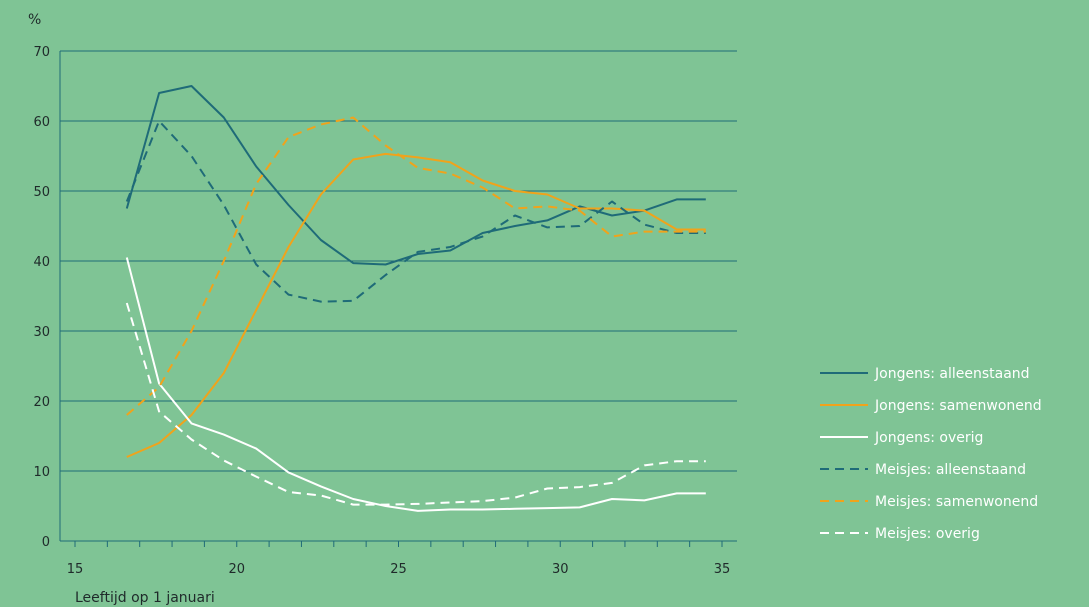 The image size is (1089, 607). Describe the element at coordinates (75, 569) in the screenshot. I see `x-tick-label: 15` at that location.